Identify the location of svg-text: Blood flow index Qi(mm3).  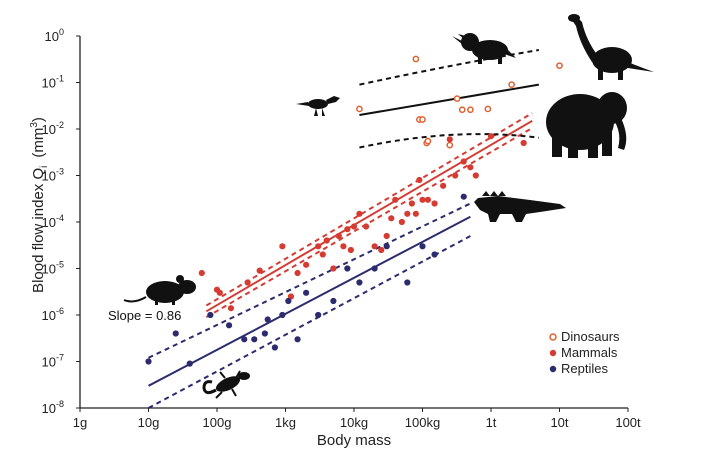
(39, 205).